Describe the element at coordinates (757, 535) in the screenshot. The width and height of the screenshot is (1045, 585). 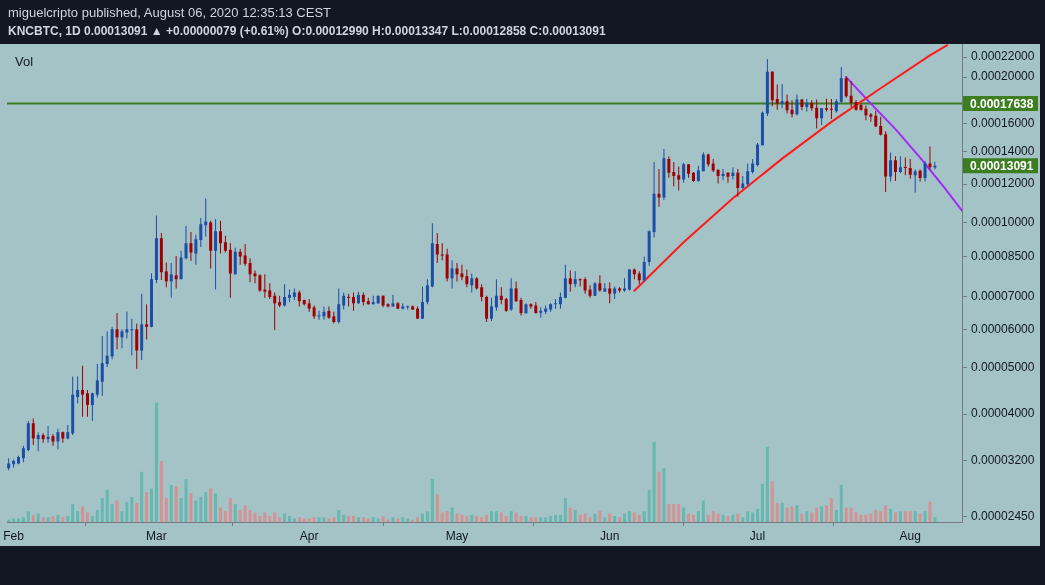
I see `x-tick-label: Jul` at that location.